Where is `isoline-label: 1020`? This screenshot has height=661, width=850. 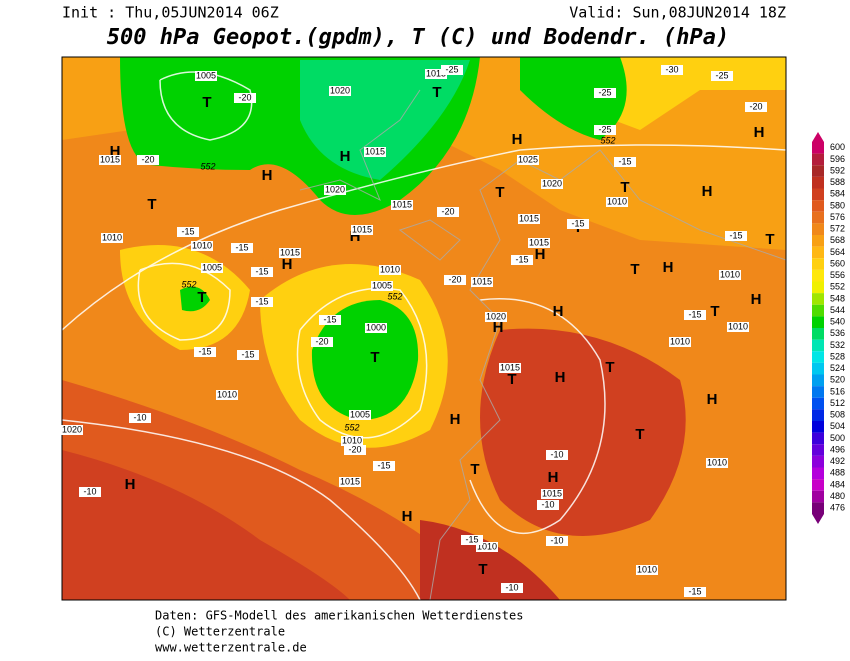 isoline-label: 1020 is located at coordinates (72, 429).